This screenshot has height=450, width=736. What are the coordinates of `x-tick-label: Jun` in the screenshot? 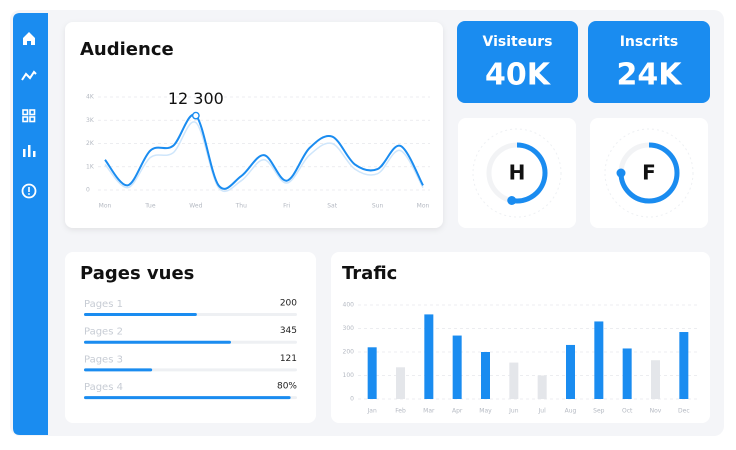 It's located at (513, 411).